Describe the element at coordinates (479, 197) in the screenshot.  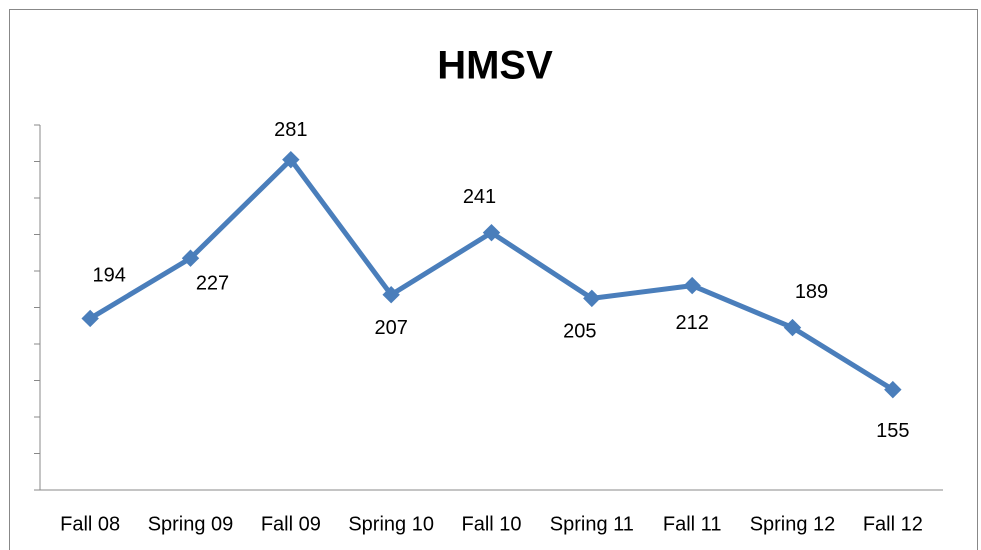
I see `data-label: 241` at that location.